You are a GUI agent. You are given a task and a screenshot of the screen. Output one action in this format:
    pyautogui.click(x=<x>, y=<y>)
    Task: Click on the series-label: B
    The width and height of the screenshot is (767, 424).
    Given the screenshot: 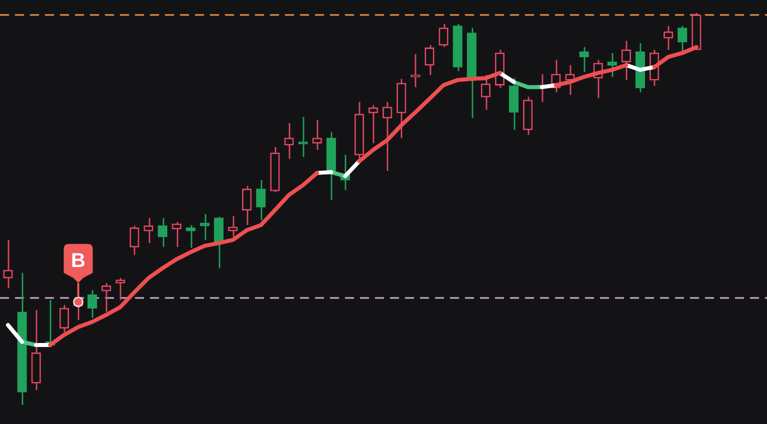 What is the action you would take?
    pyautogui.click(x=78, y=261)
    